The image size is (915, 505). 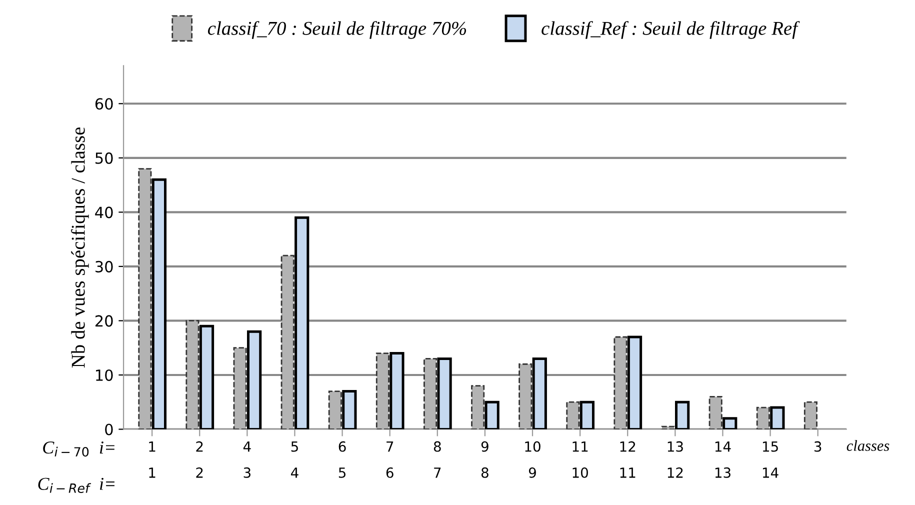 What do you see at coordinates (484, 459) in the screenshot?
I see `x-tick-label: 9 8` at bounding box center [484, 459].